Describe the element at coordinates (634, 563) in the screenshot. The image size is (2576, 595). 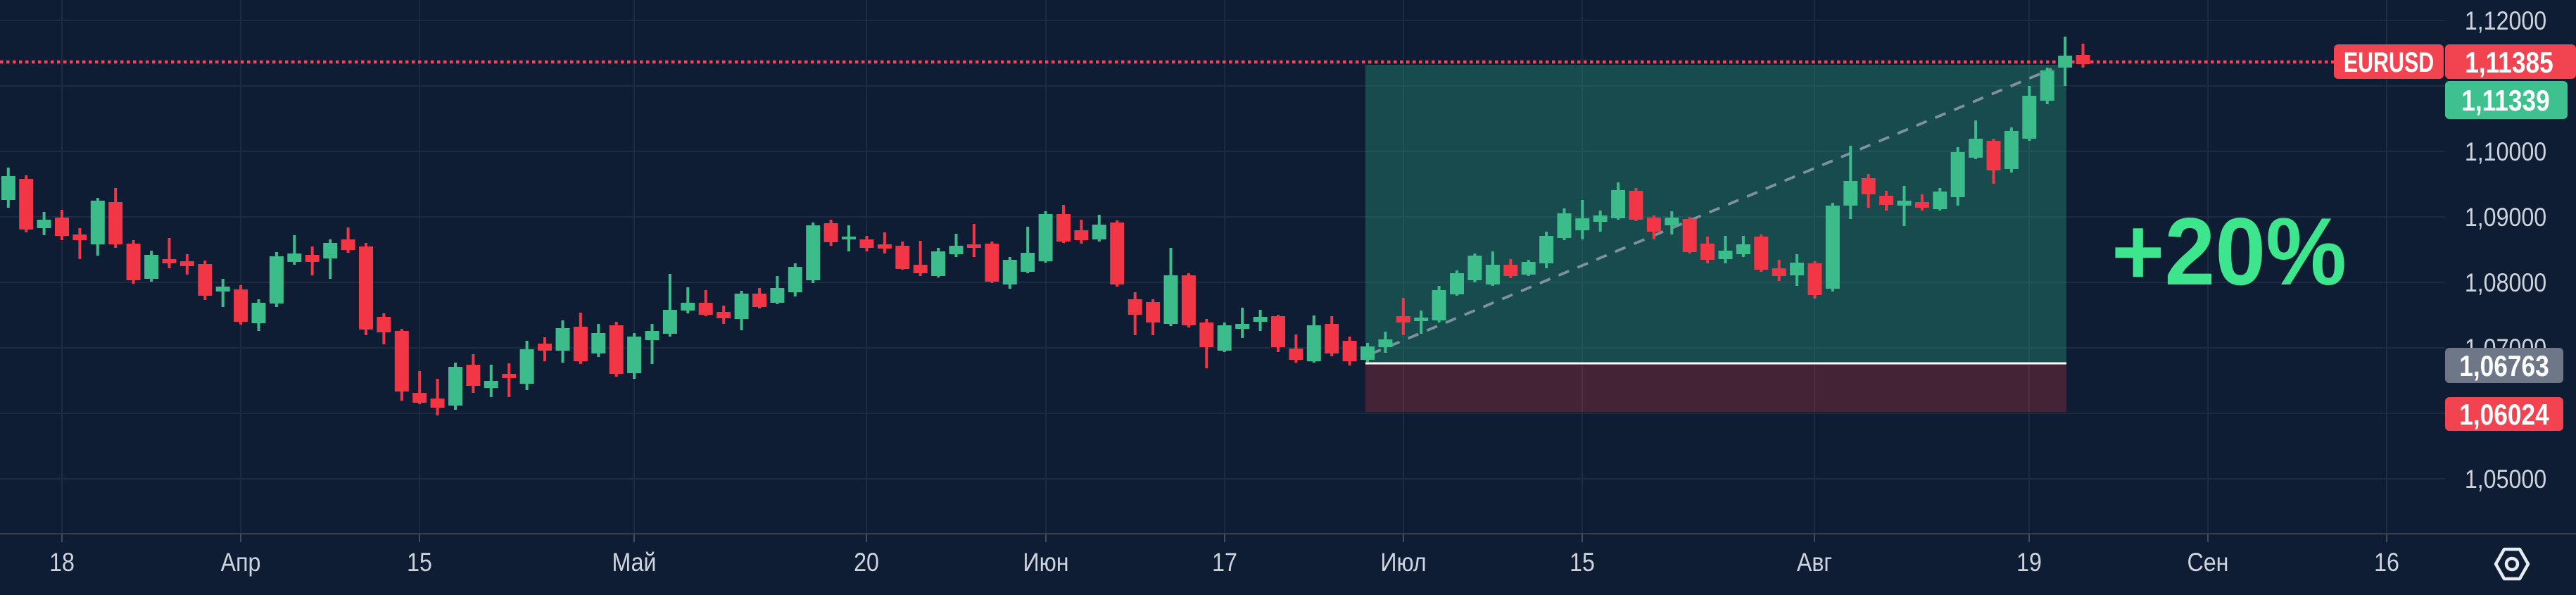
I see `svg-text: Май` at that location.